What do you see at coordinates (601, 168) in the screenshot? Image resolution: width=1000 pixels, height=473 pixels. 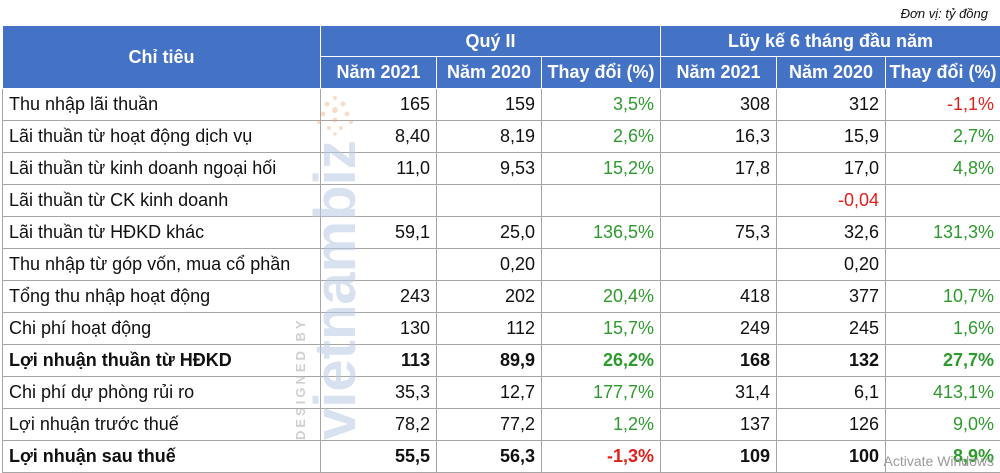 I see `table-cell: 15,2%` at bounding box center [601, 168].